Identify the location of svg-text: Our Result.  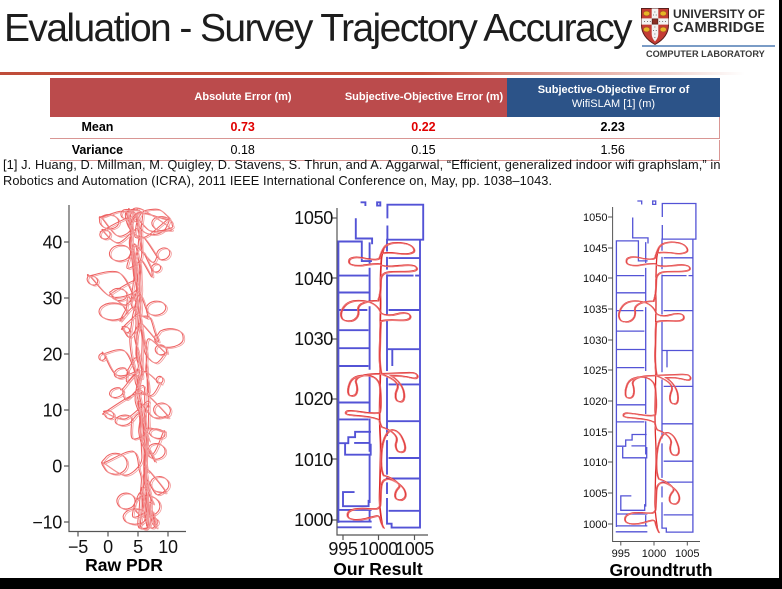
(378, 569).